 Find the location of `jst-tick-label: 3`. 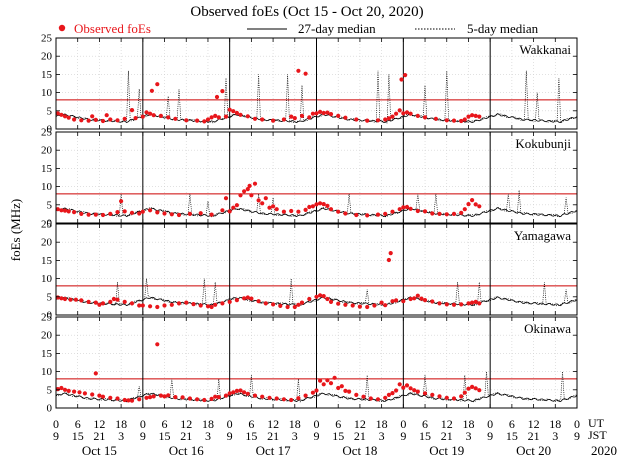

jst-tick-label: 3 is located at coordinates (121, 436).